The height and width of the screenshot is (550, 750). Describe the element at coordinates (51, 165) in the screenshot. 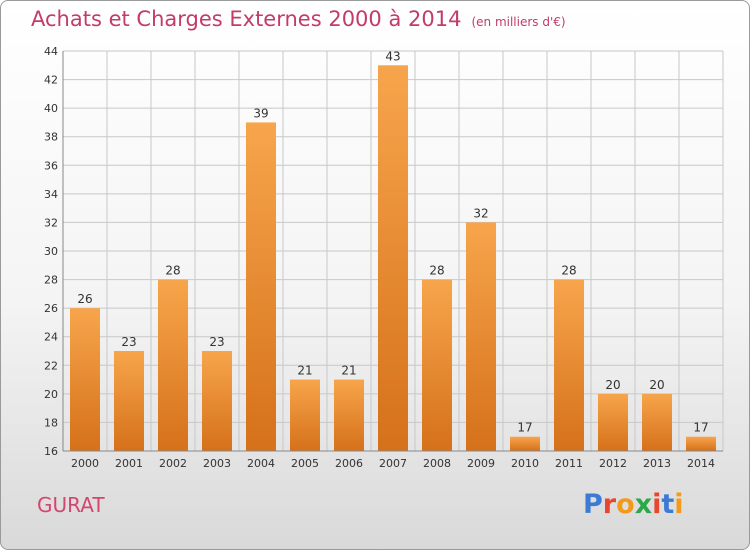

I see `y-tick-label: 36` at that location.